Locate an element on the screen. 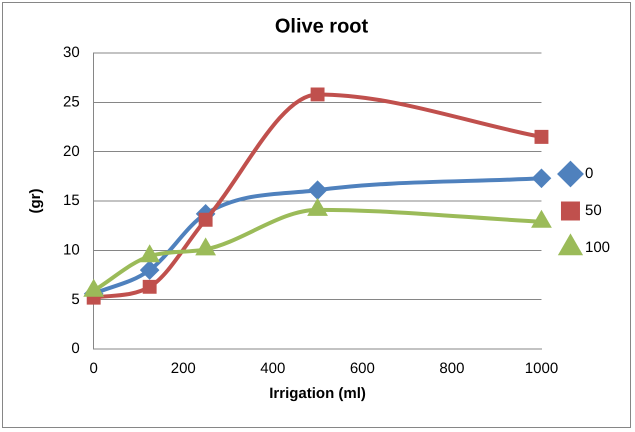  y-tick-label: 0 is located at coordinates (75, 349).